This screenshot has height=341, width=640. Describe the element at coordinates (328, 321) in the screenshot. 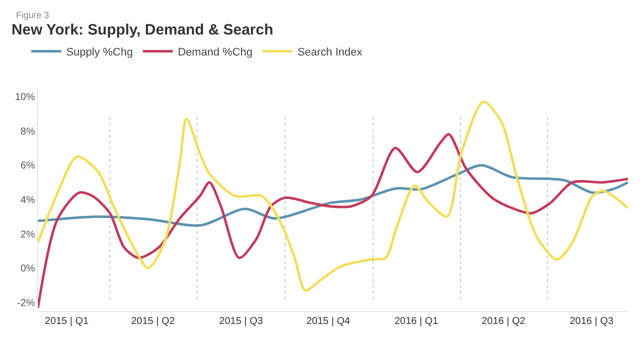

I see `x-tick-label: 2015 | Q4` at that location.